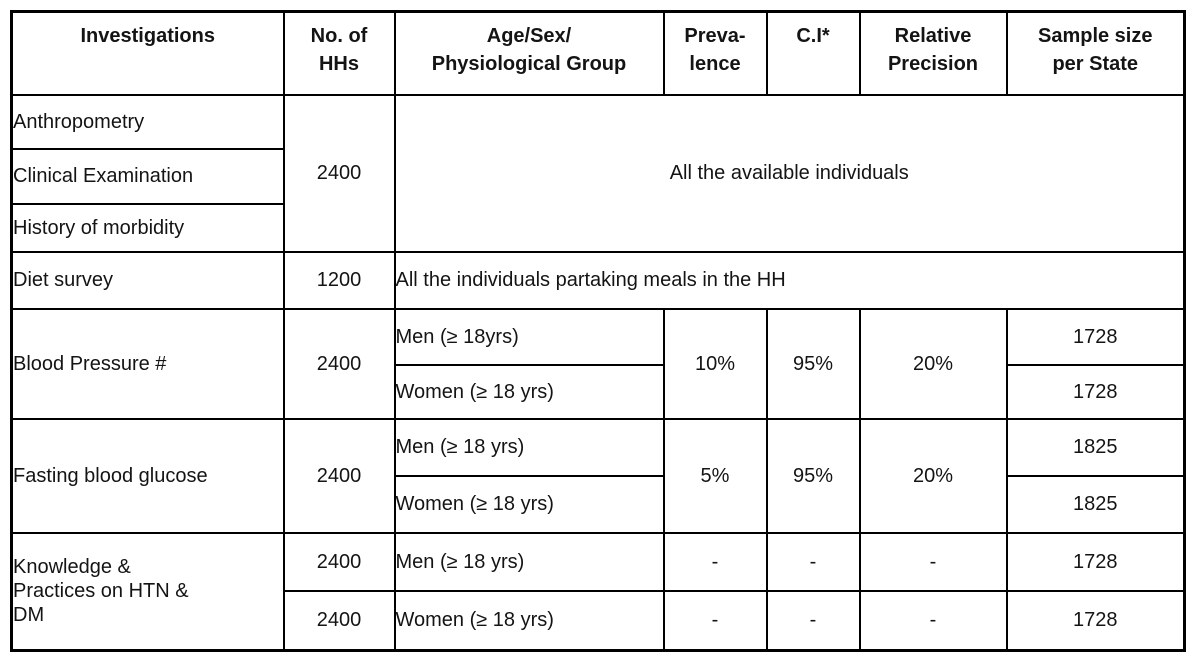 The height and width of the screenshot is (665, 1193). What do you see at coordinates (529, 53) in the screenshot?
I see `header-age-sex-group: Age/Sex/ Physiological Group` at bounding box center [529, 53].